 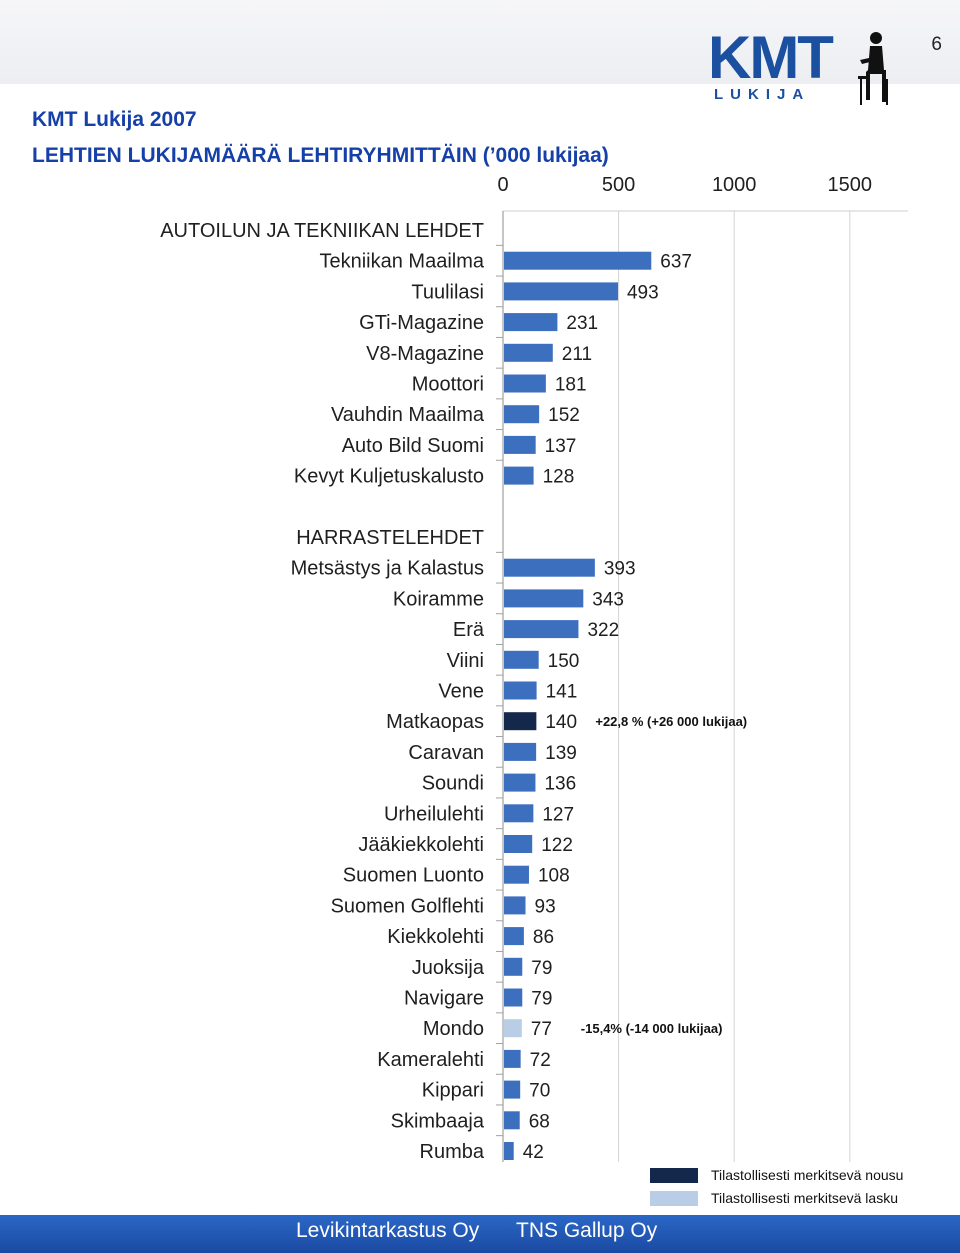 What do you see at coordinates (408, 415) in the screenshot?
I see `category-label: Vauhdin Maailma` at bounding box center [408, 415].